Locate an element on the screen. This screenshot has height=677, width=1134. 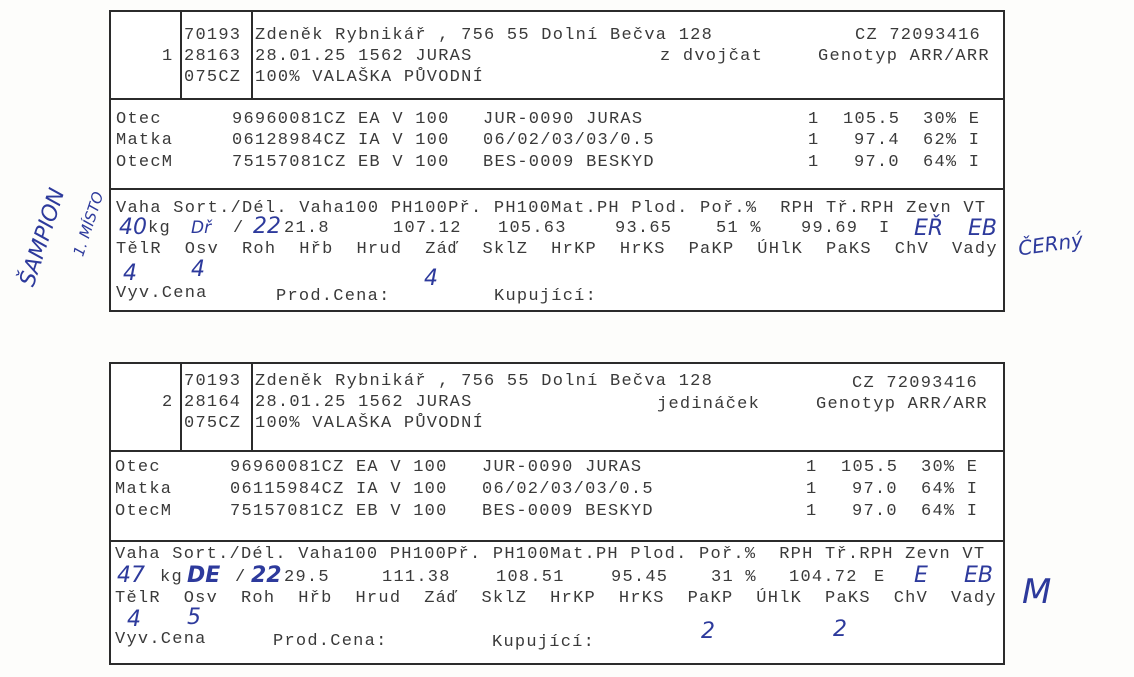
value-ph100mat: 108.51 is located at coordinates (530, 577).